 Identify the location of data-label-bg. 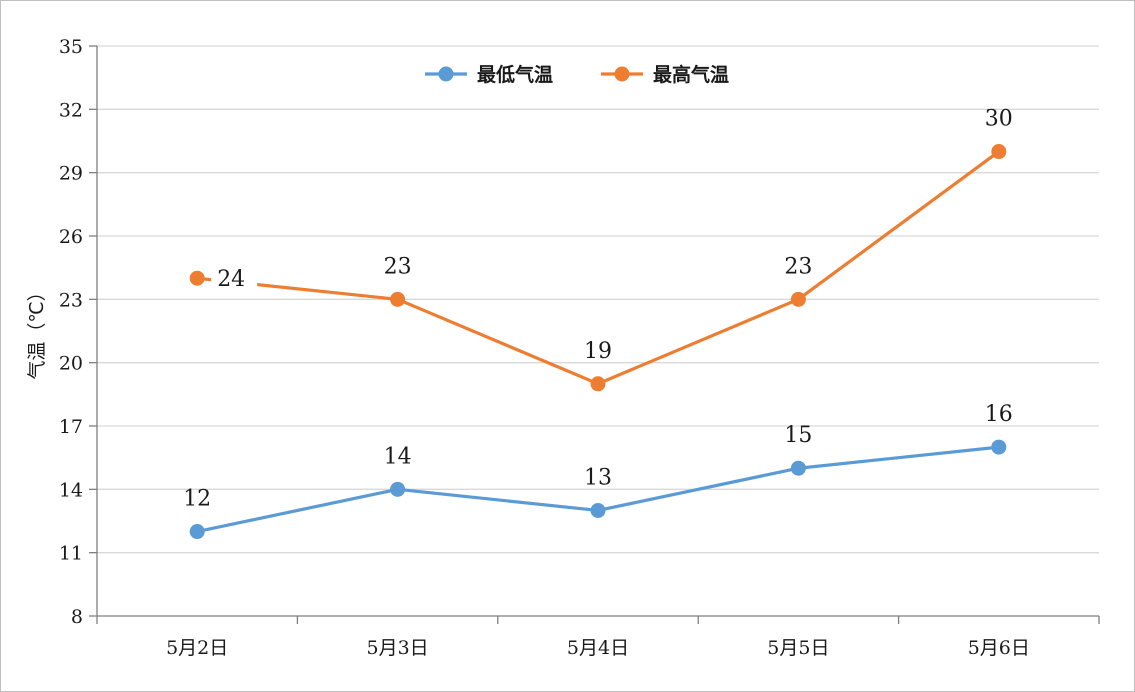
(234, 278).